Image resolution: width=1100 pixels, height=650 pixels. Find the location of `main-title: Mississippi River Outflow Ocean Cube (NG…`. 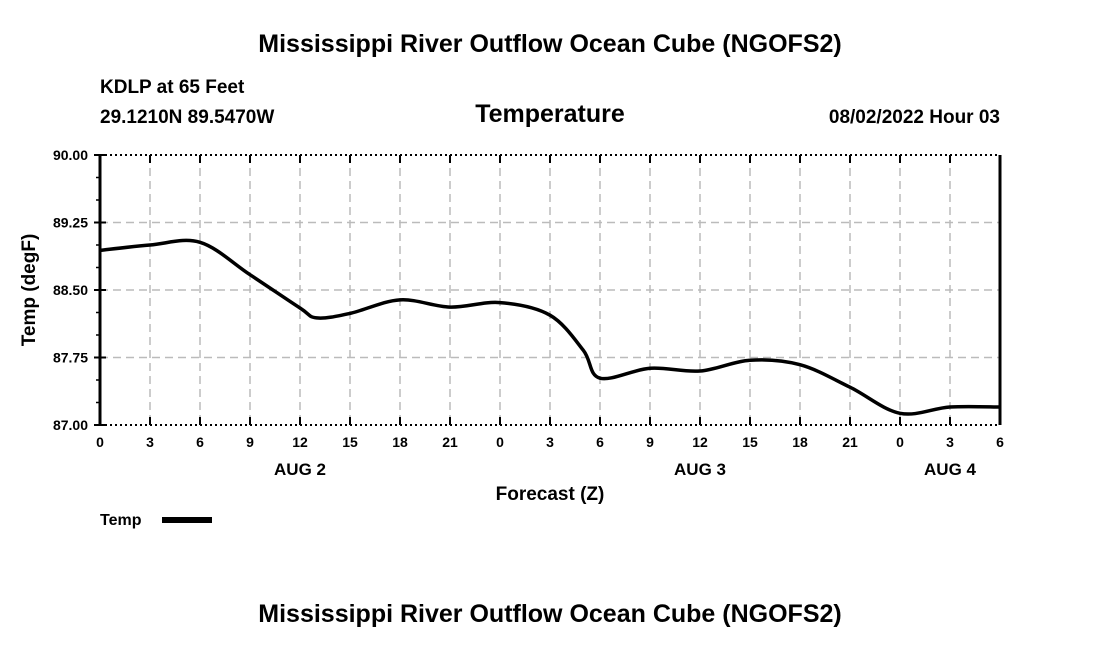

main-title: Mississippi River Outflow Ocean Cube (NG… is located at coordinates (550, 44).